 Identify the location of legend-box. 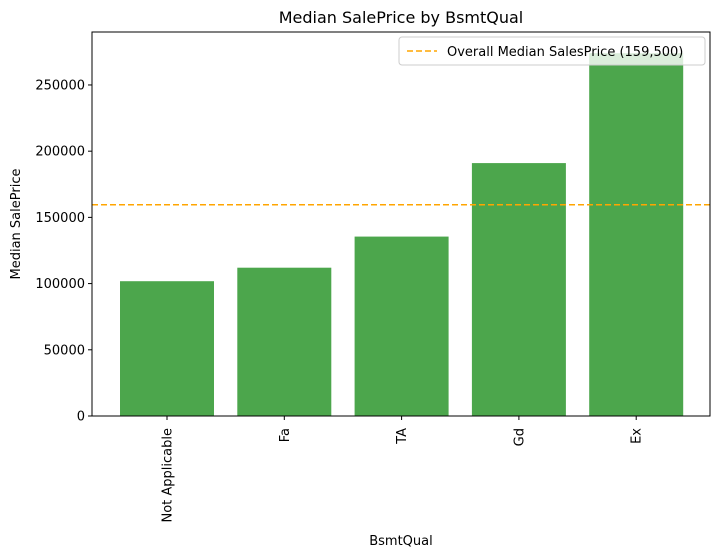
(552, 51).